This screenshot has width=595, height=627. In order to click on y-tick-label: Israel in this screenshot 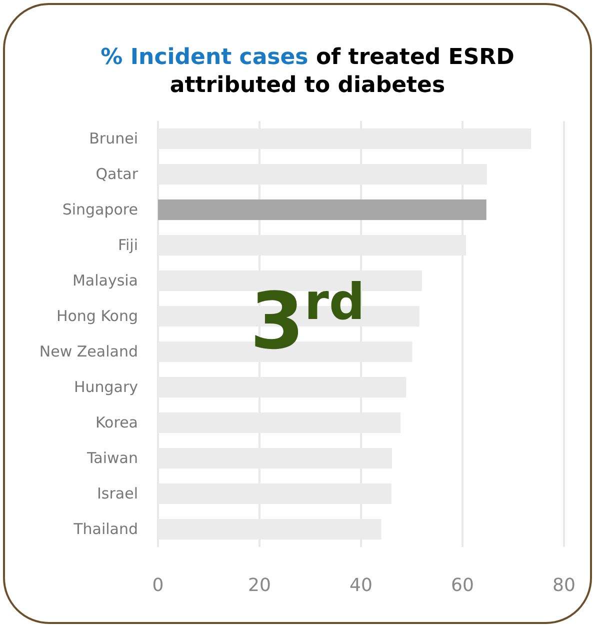, I will do `click(117, 493)`.